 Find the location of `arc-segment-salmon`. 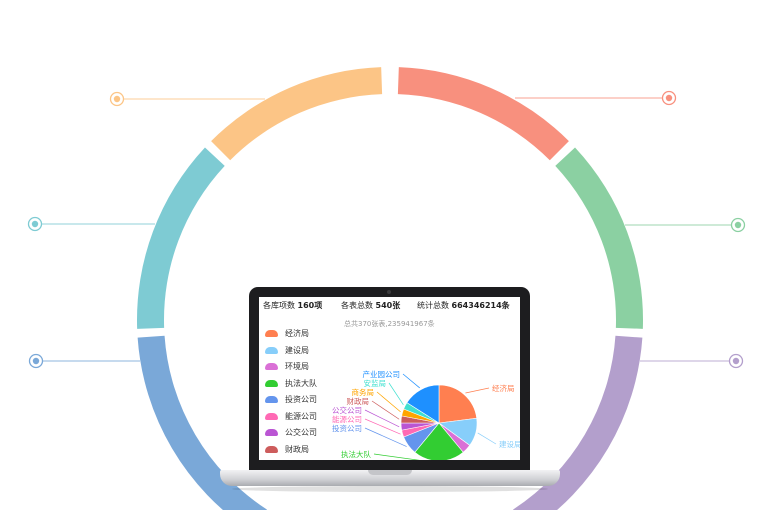

arc-segment-salmon is located at coordinates (483, 114).